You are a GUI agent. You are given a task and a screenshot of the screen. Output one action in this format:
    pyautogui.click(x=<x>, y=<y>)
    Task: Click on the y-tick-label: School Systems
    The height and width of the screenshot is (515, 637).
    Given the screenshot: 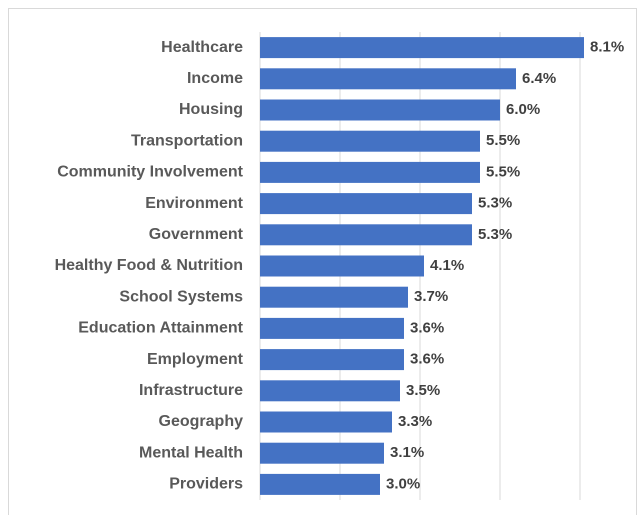 What is the action you would take?
    pyautogui.click(x=181, y=296)
    